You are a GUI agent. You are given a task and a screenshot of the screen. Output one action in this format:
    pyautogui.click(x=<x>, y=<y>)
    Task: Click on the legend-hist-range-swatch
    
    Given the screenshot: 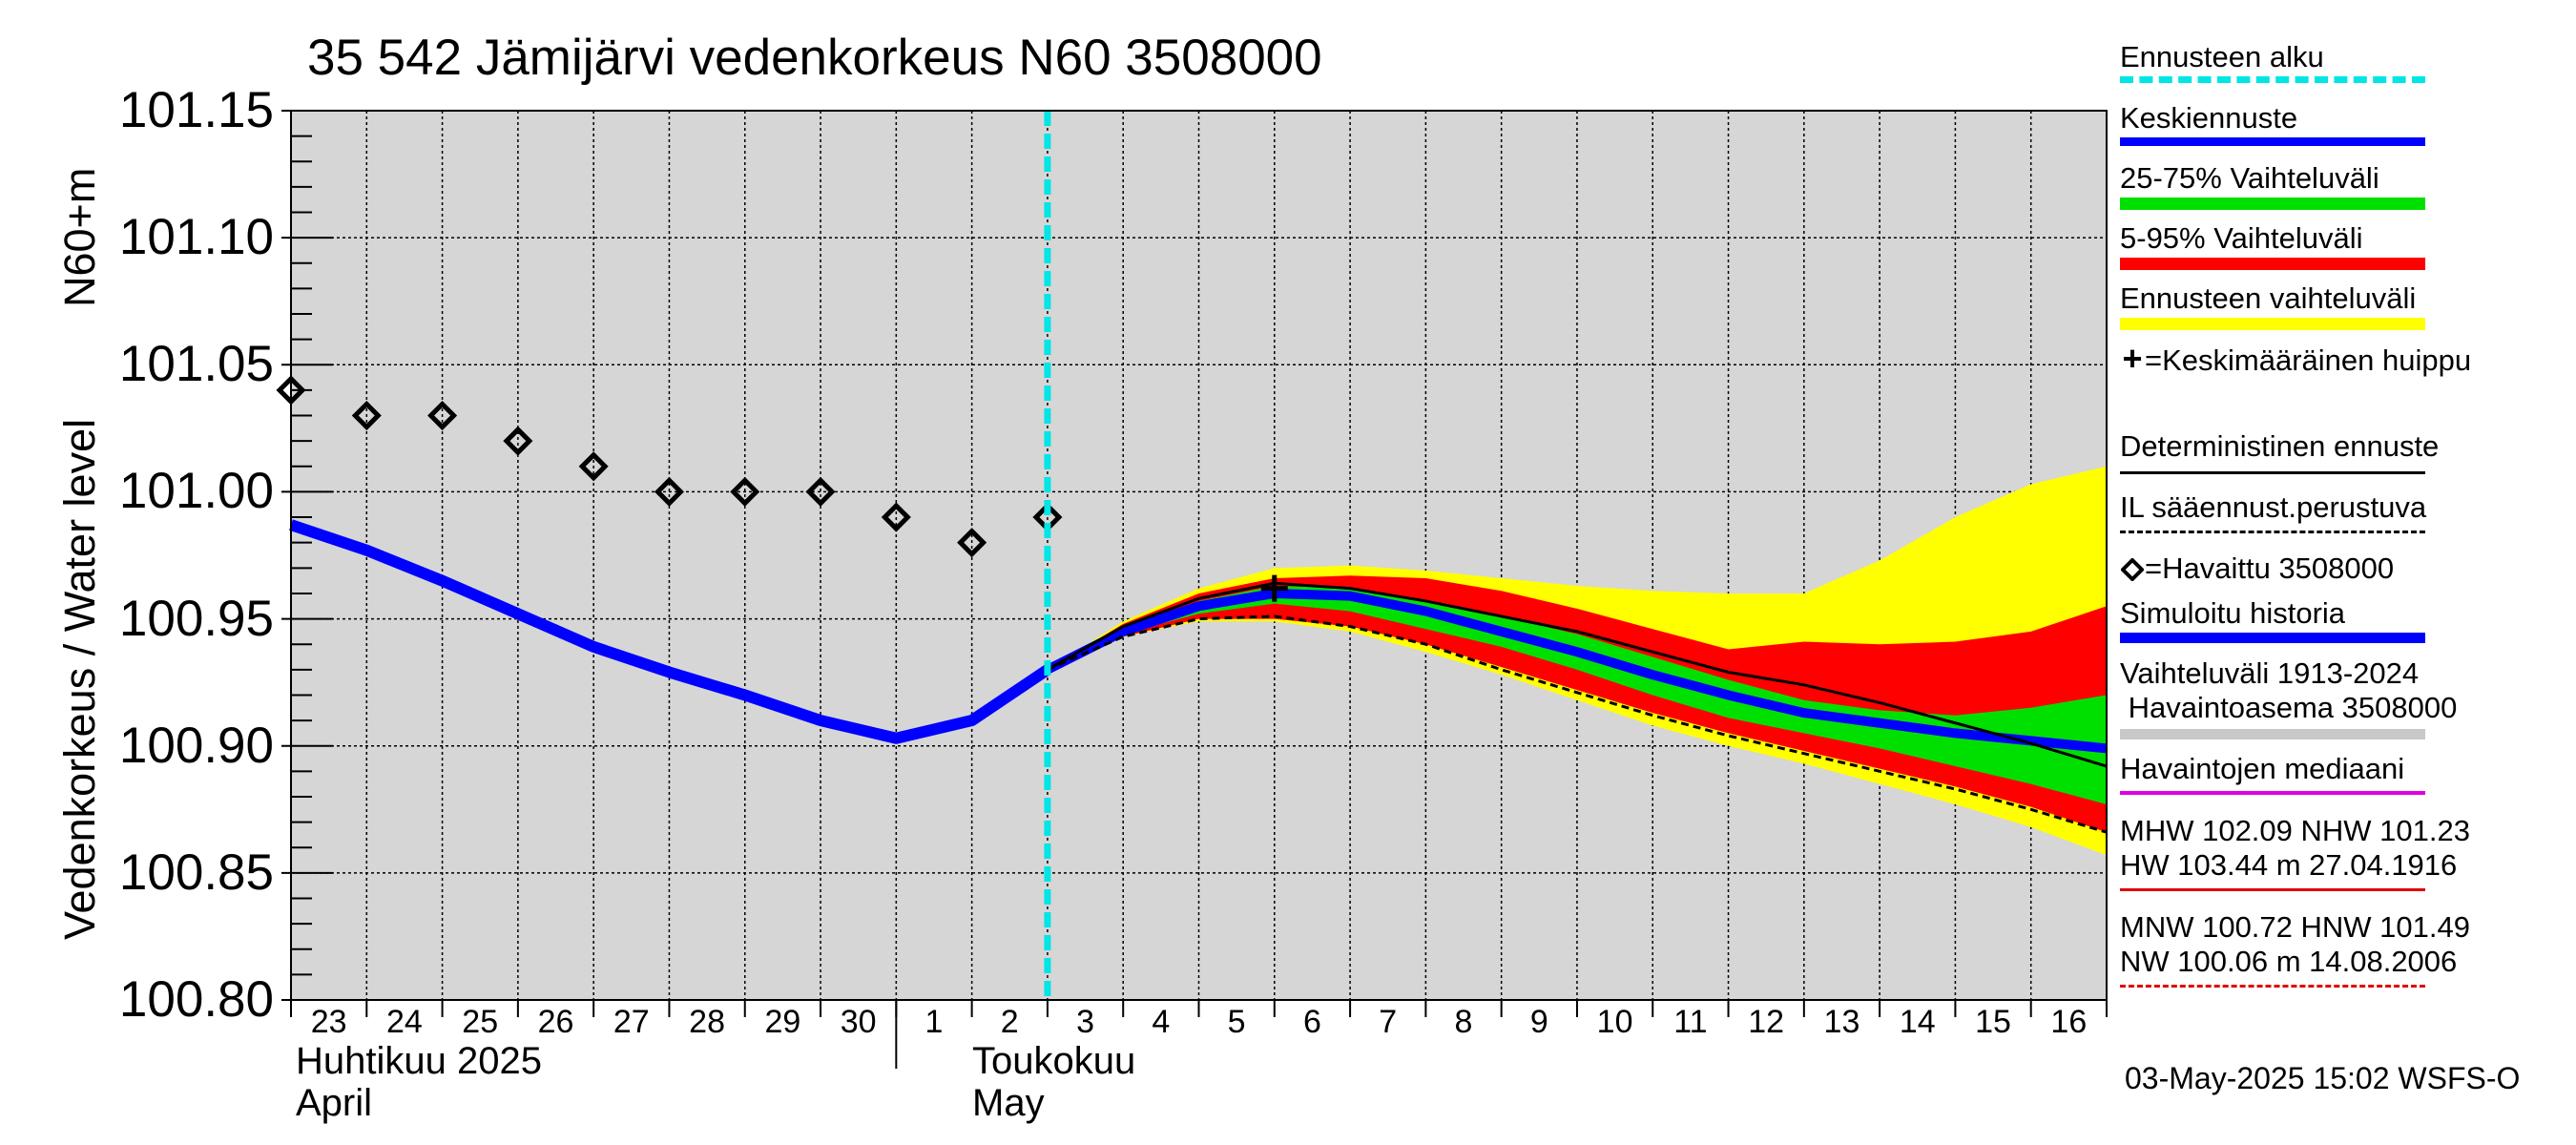 What is the action you would take?
    pyautogui.click(x=2272, y=734)
    